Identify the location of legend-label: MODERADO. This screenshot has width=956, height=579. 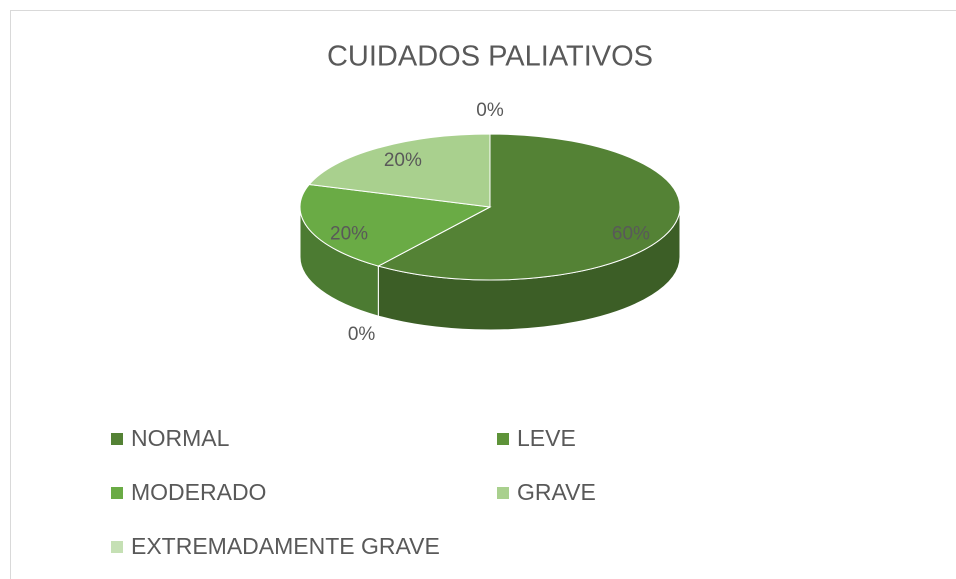
(198, 492).